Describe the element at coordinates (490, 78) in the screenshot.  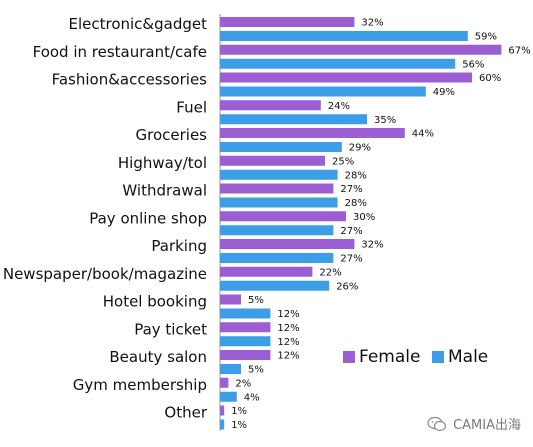
I see `value-label-female: 60%` at that location.